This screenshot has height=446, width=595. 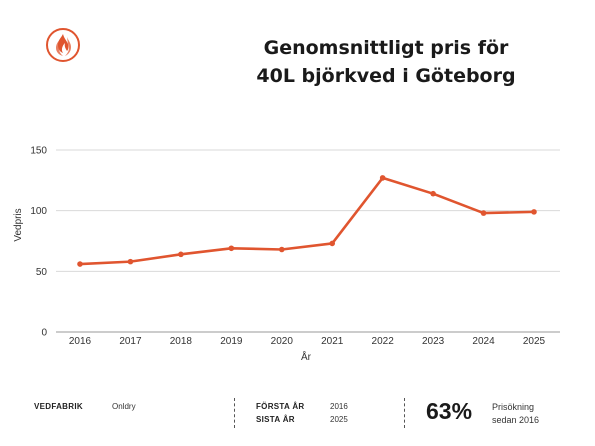 What do you see at coordinates (44, 333) in the screenshot?
I see `y-tick-label: 0` at bounding box center [44, 333].